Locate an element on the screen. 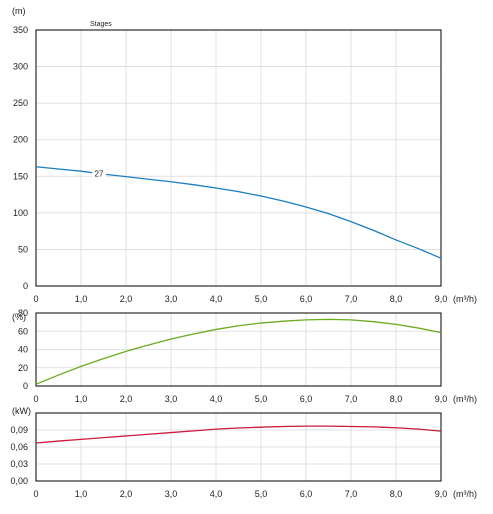 This screenshot has height=514, width=493. power-y-tick-label: 0,00 is located at coordinates (19, 481).